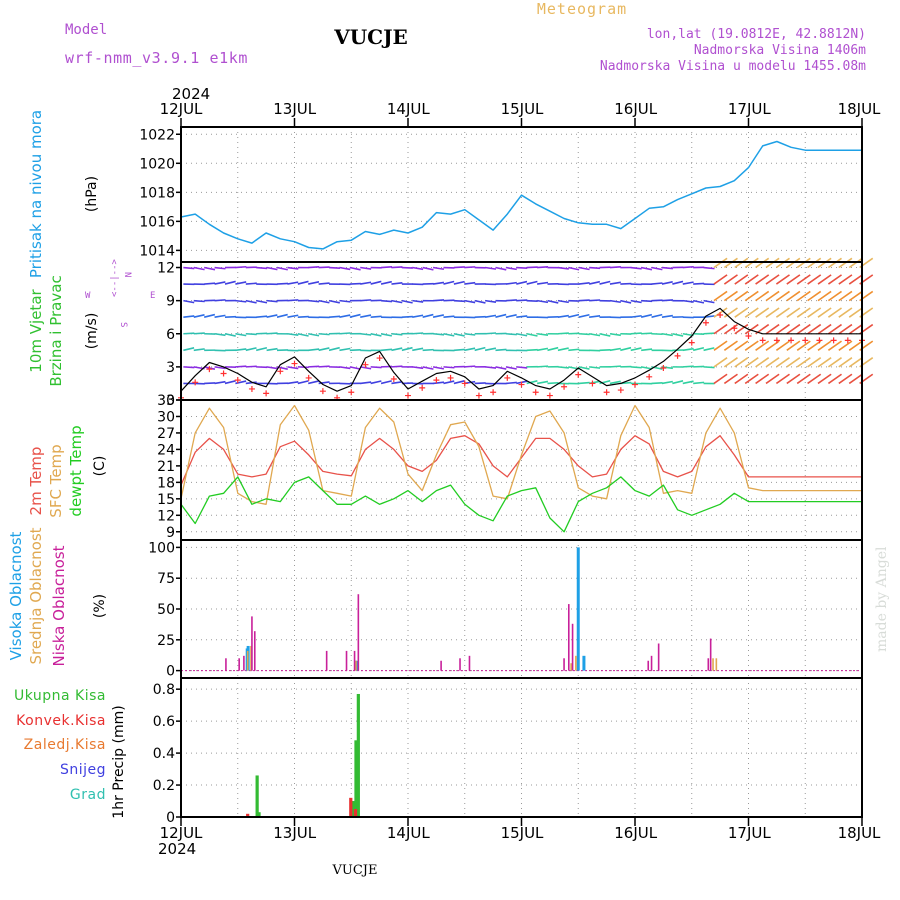 This screenshot has width=900, height=900. Describe the element at coordinates (859, 833) in the screenshot. I see `day-label: 18JUL` at that location.